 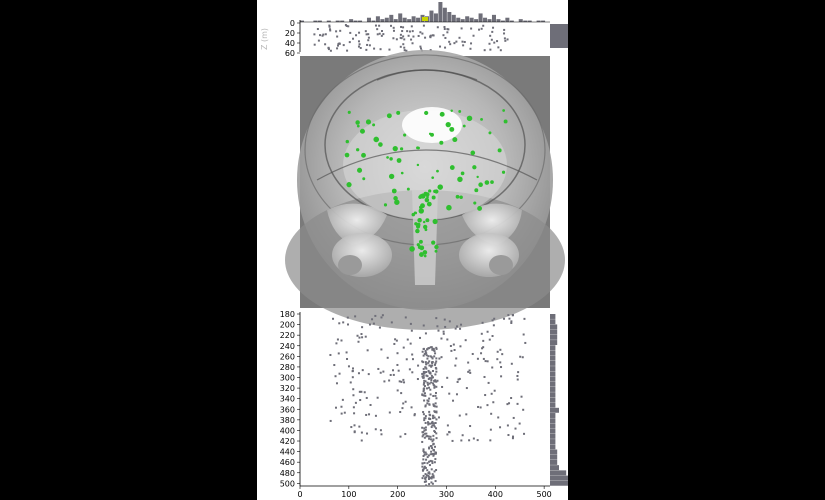 I want to click on z-axis-label: Z (m), so click(x=264, y=39).